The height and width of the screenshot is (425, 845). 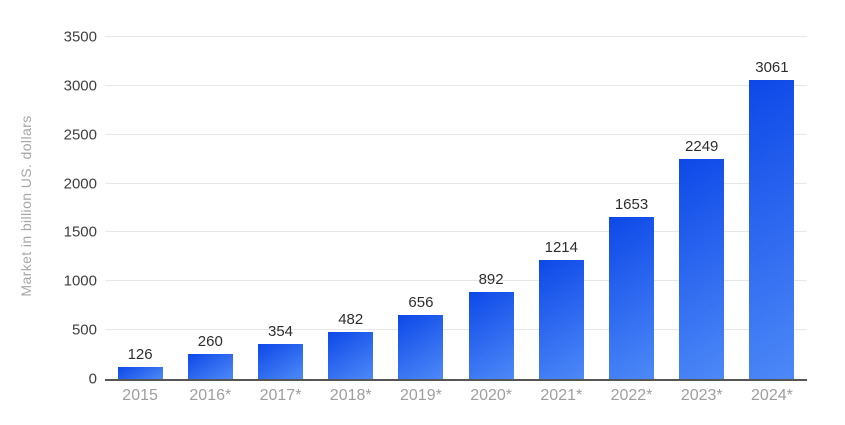 I want to click on x-axis-line, so click(x=456, y=380).